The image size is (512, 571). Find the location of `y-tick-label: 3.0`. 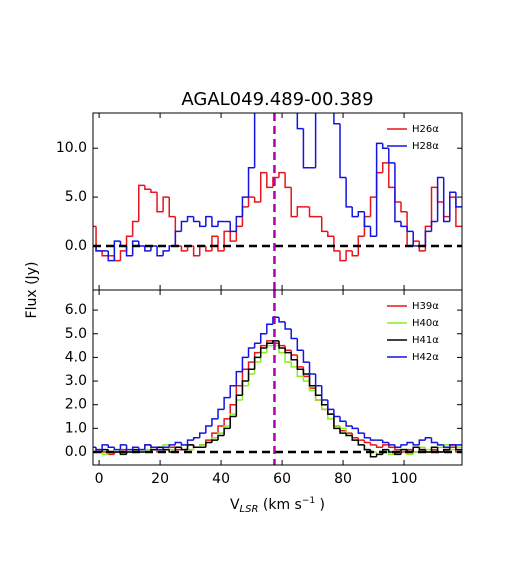

y-tick-label: 3.0 is located at coordinates (76, 381).